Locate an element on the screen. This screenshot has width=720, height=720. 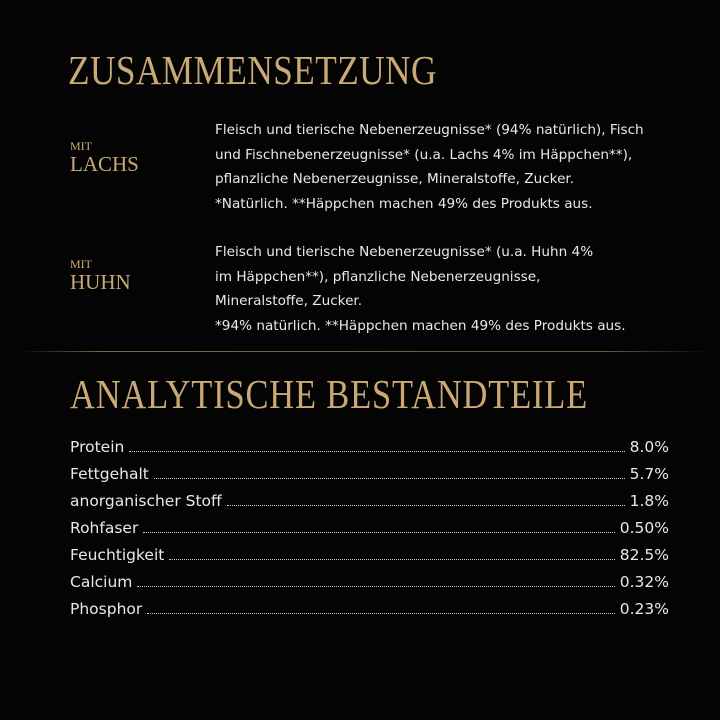
analysis-value: 82.5% is located at coordinates (644, 555).